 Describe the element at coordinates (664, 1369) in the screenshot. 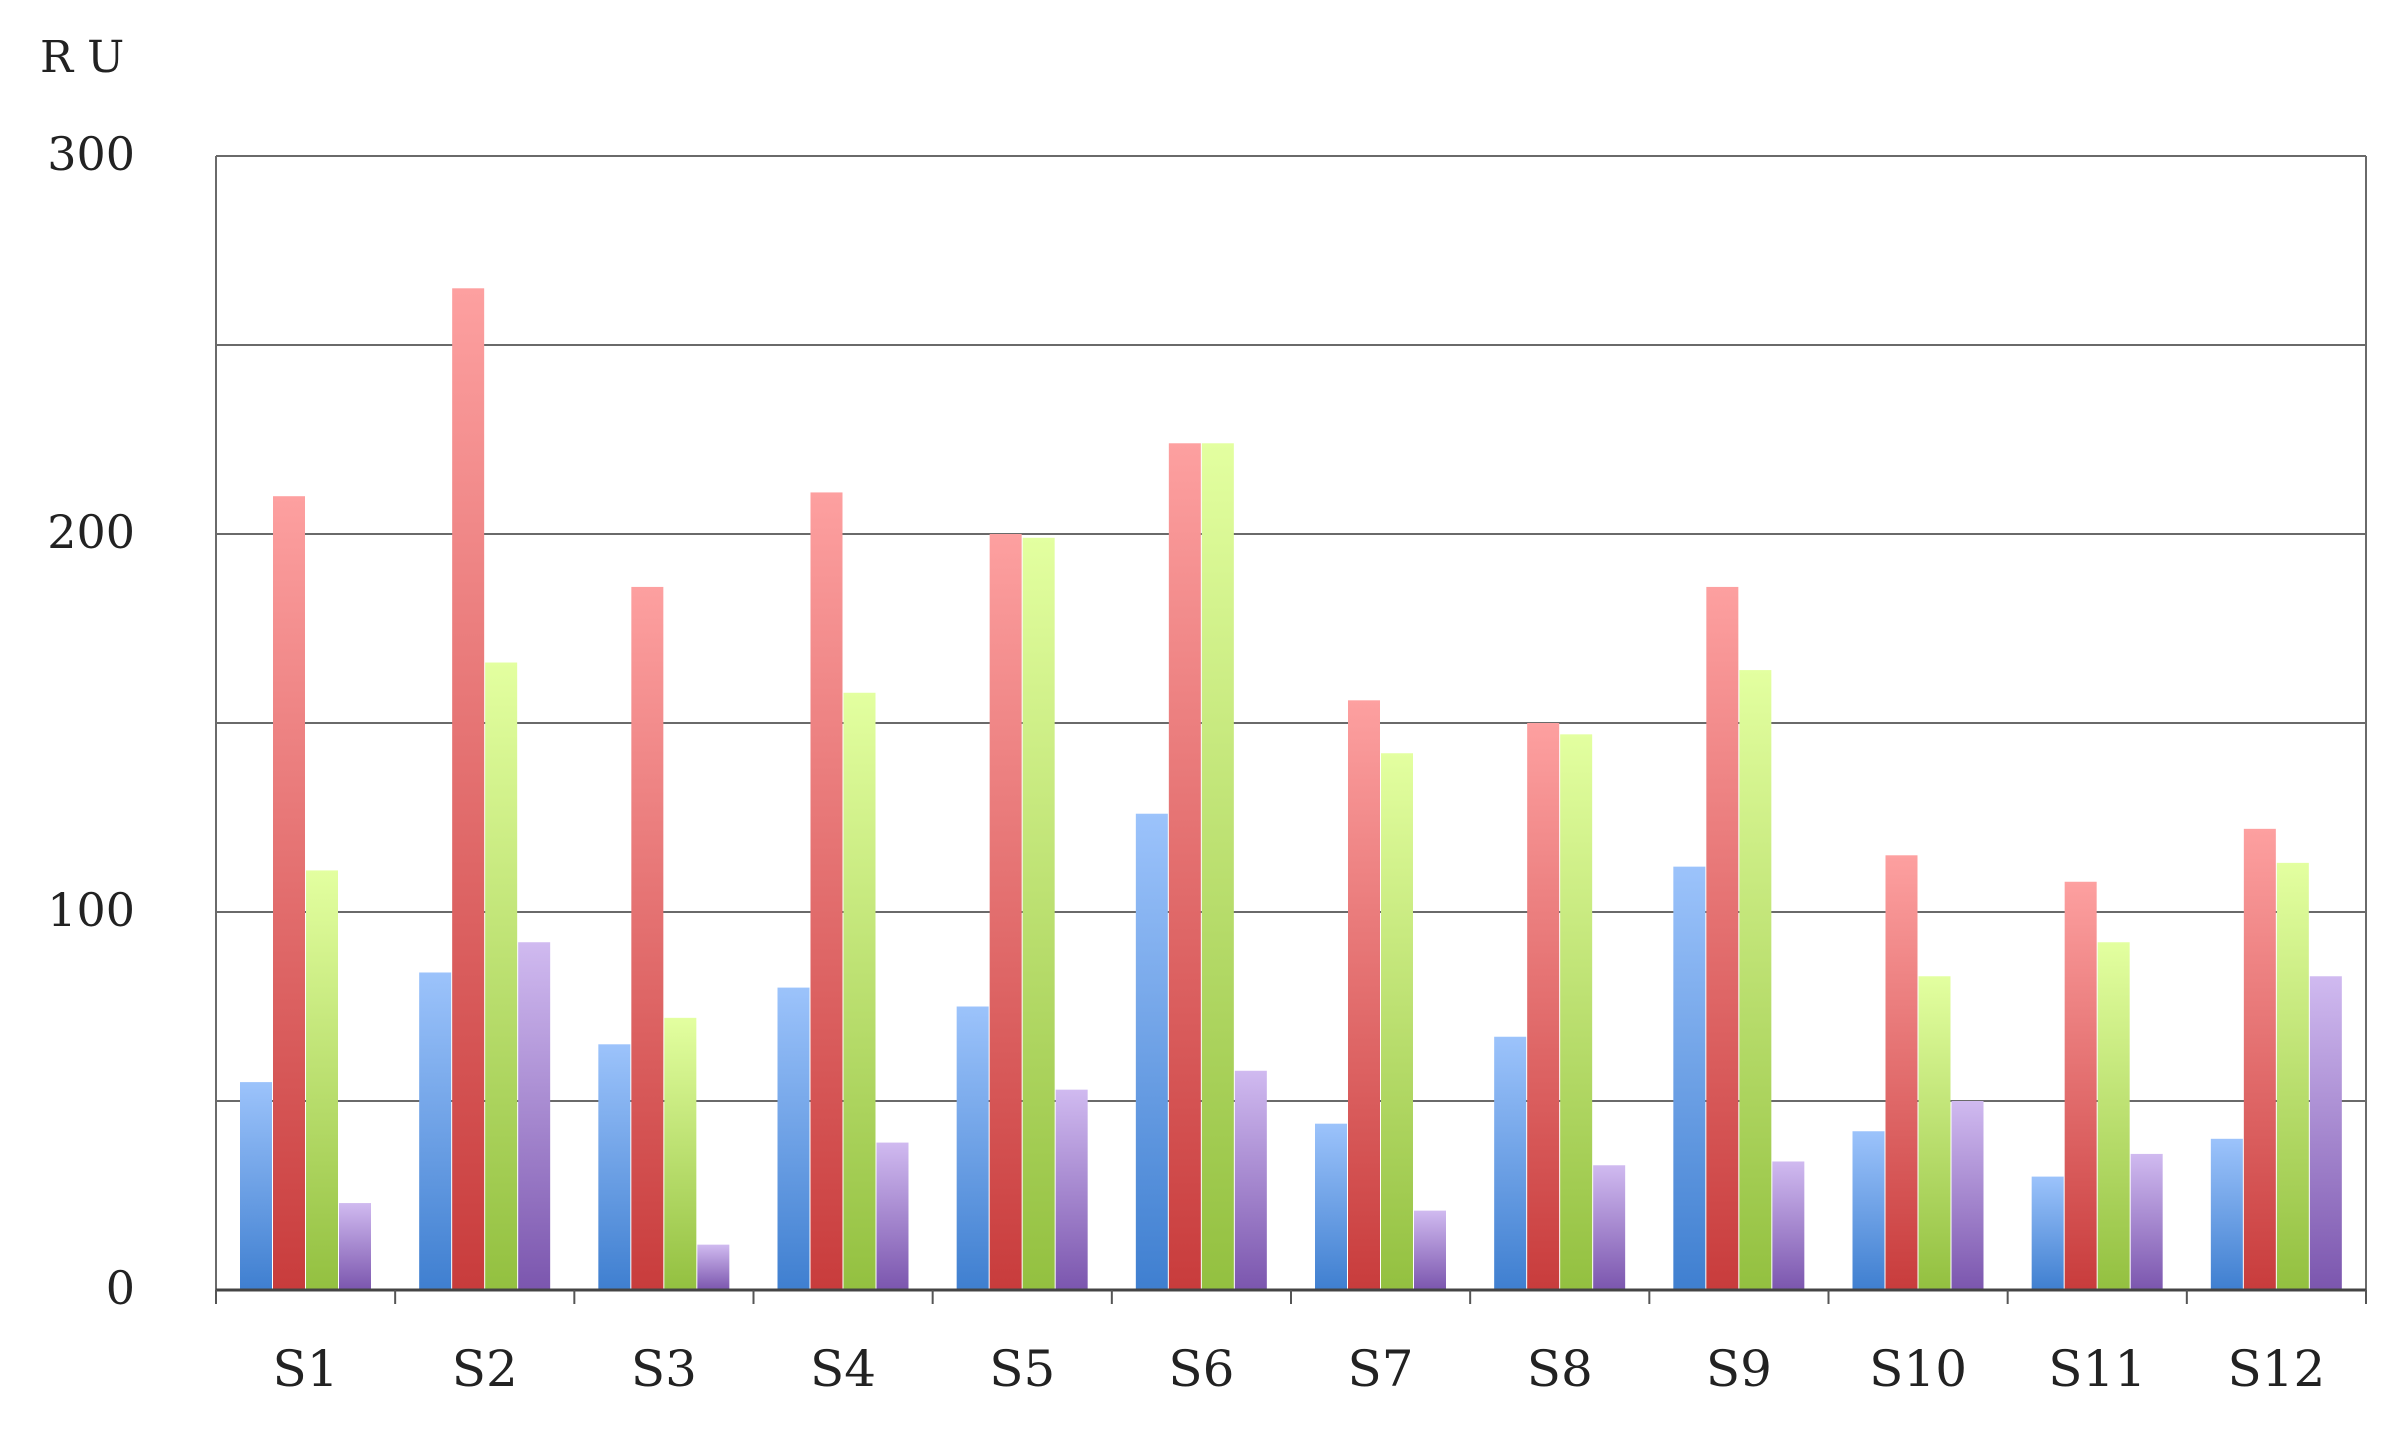

I see `x-tick-label: S3` at that location.